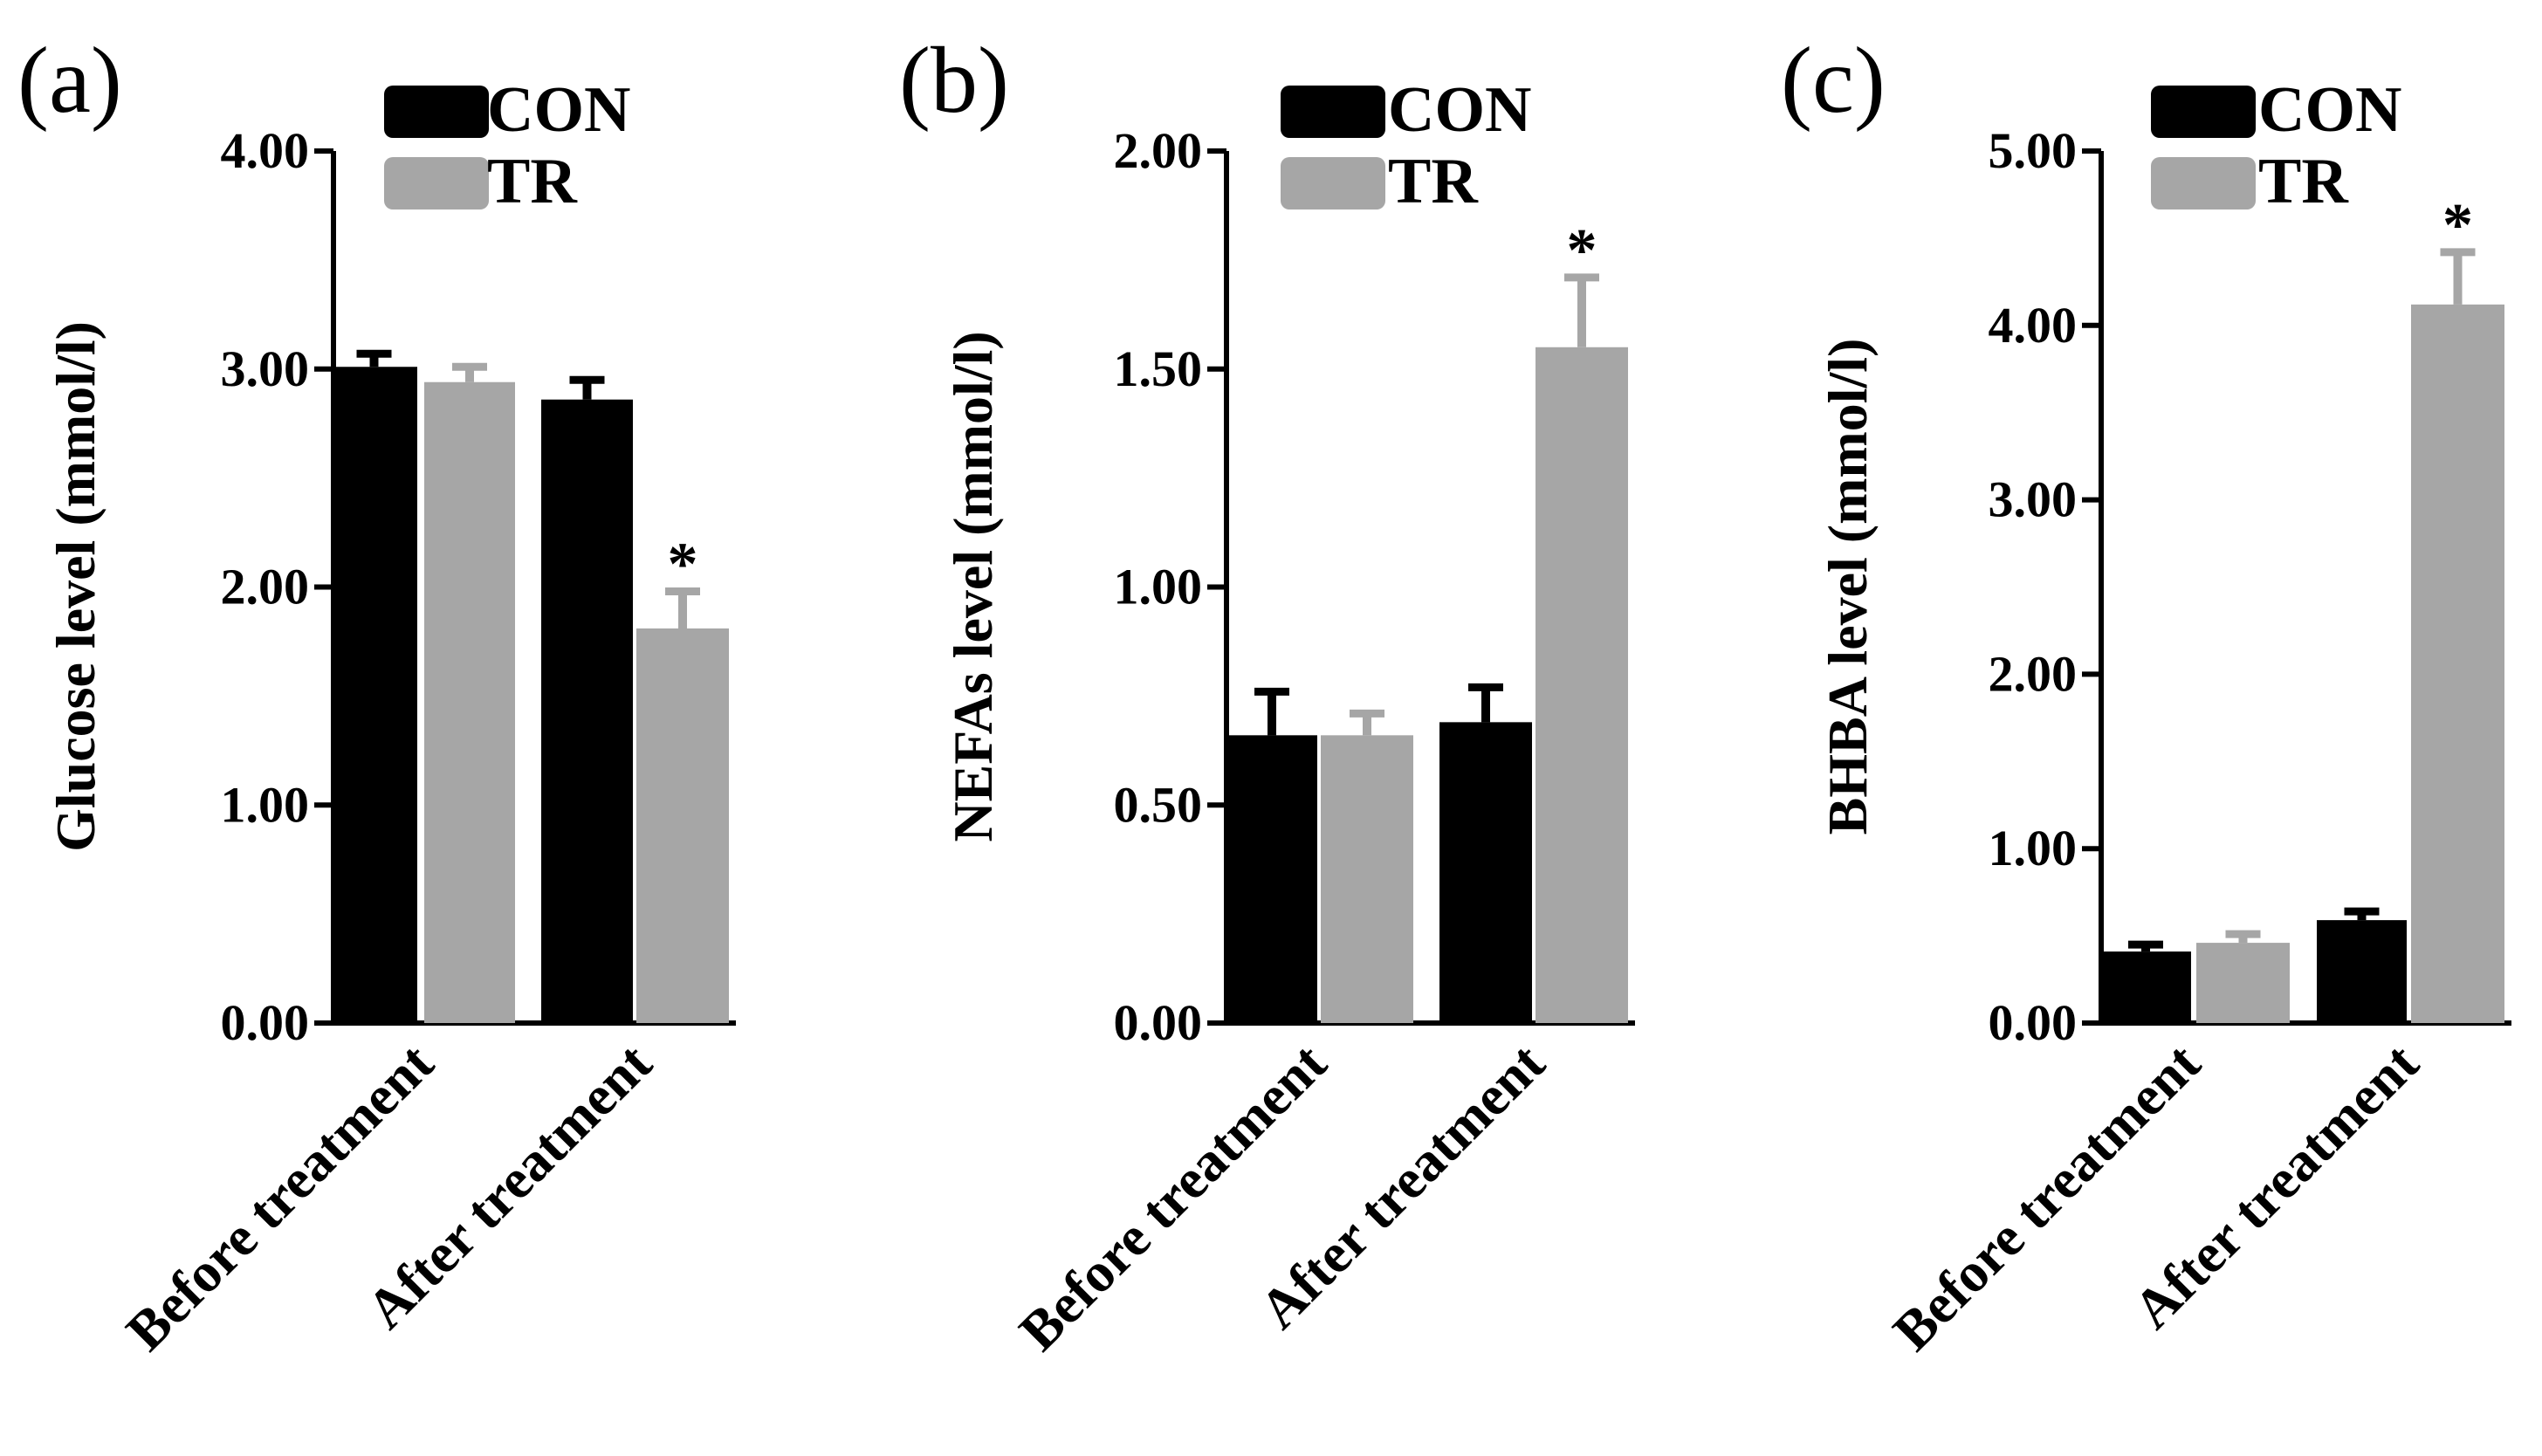  Describe the element at coordinates (973, 586) in the screenshot. I see `y-axis-label: NEFAs level (mmol/l)` at that location.